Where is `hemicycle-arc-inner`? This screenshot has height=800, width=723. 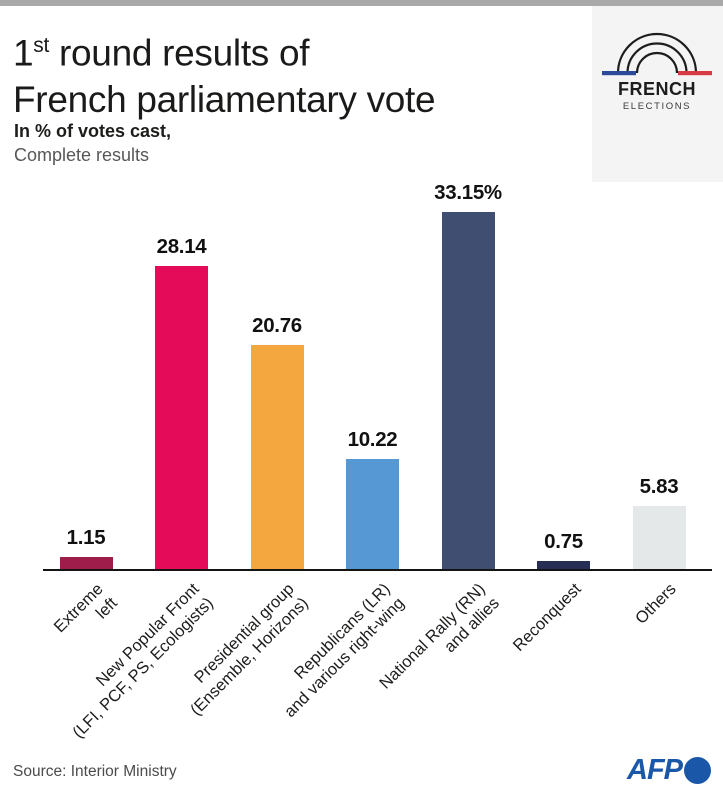 hemicycle-arc-inner is located at coordinates (657, 62).